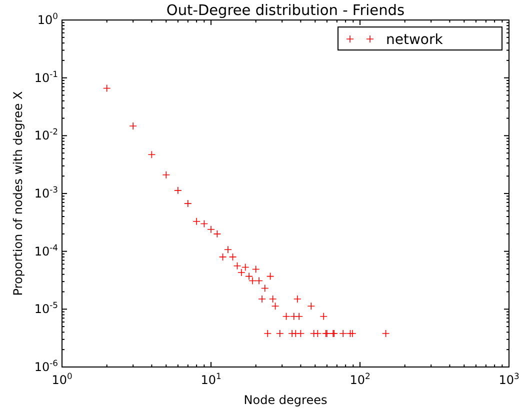 The width and height of the screenshot is (521, 410). What do you see at coordinates (46, 366) in the screenshot?
I see `y-tick-label: 10$^{-6}$` at bounding box center [46, 366].